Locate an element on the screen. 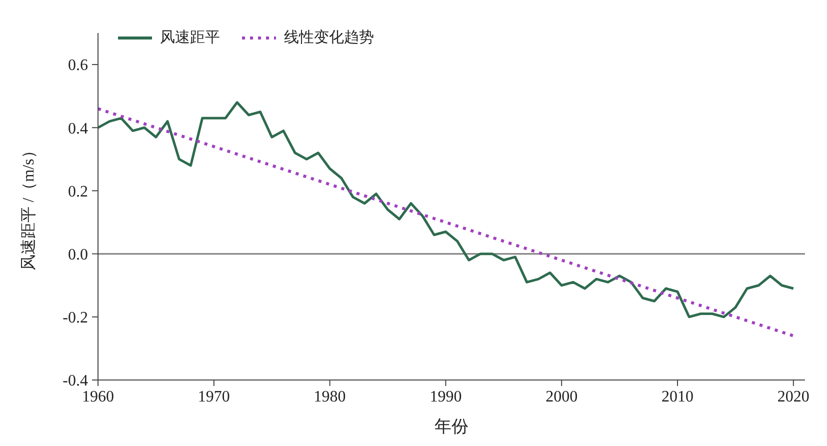 This screenshot has width=827, height=446. legend-label: 线性变化趋势 is located at coordinates (329, 37).